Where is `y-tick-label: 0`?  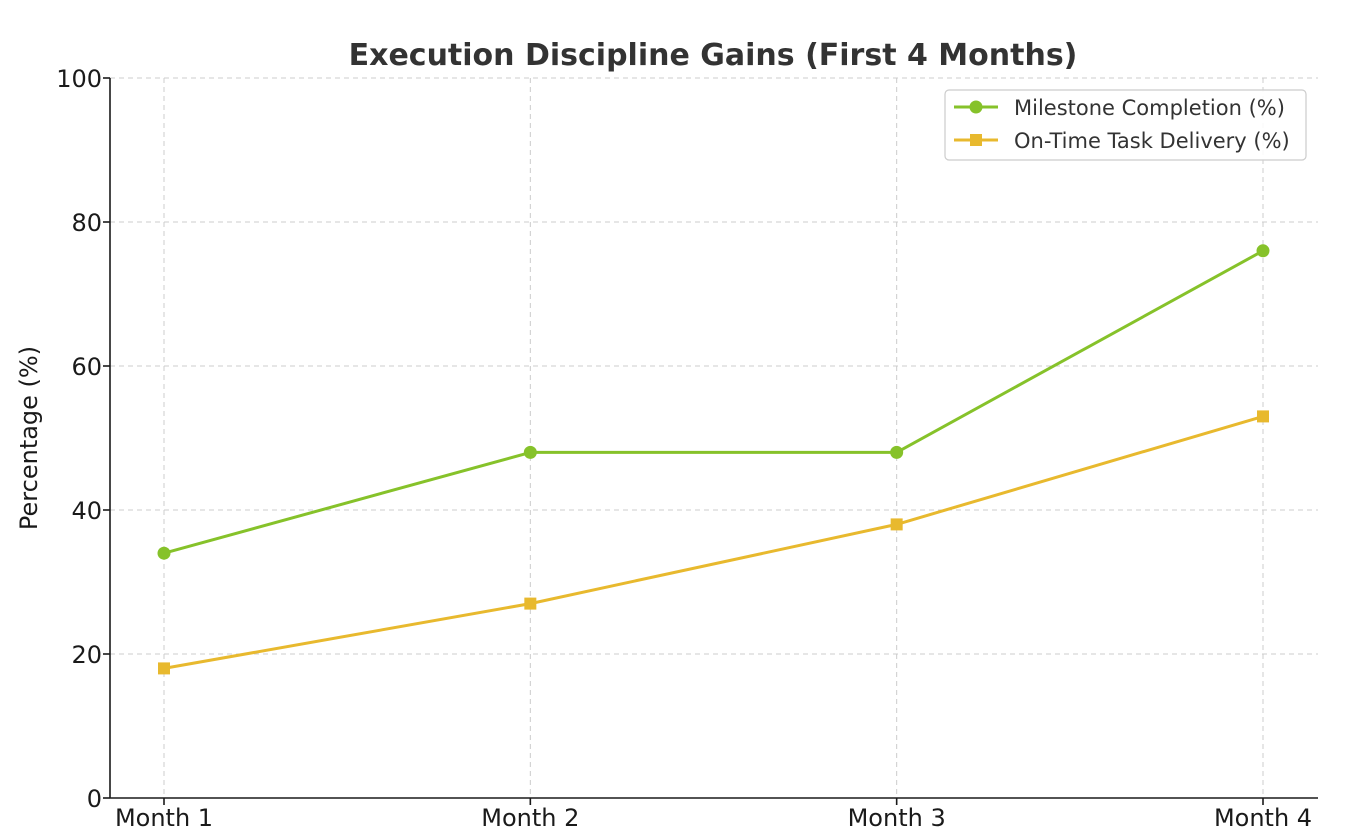 y-tick-label: 0 is located at coordinates (94, 799).